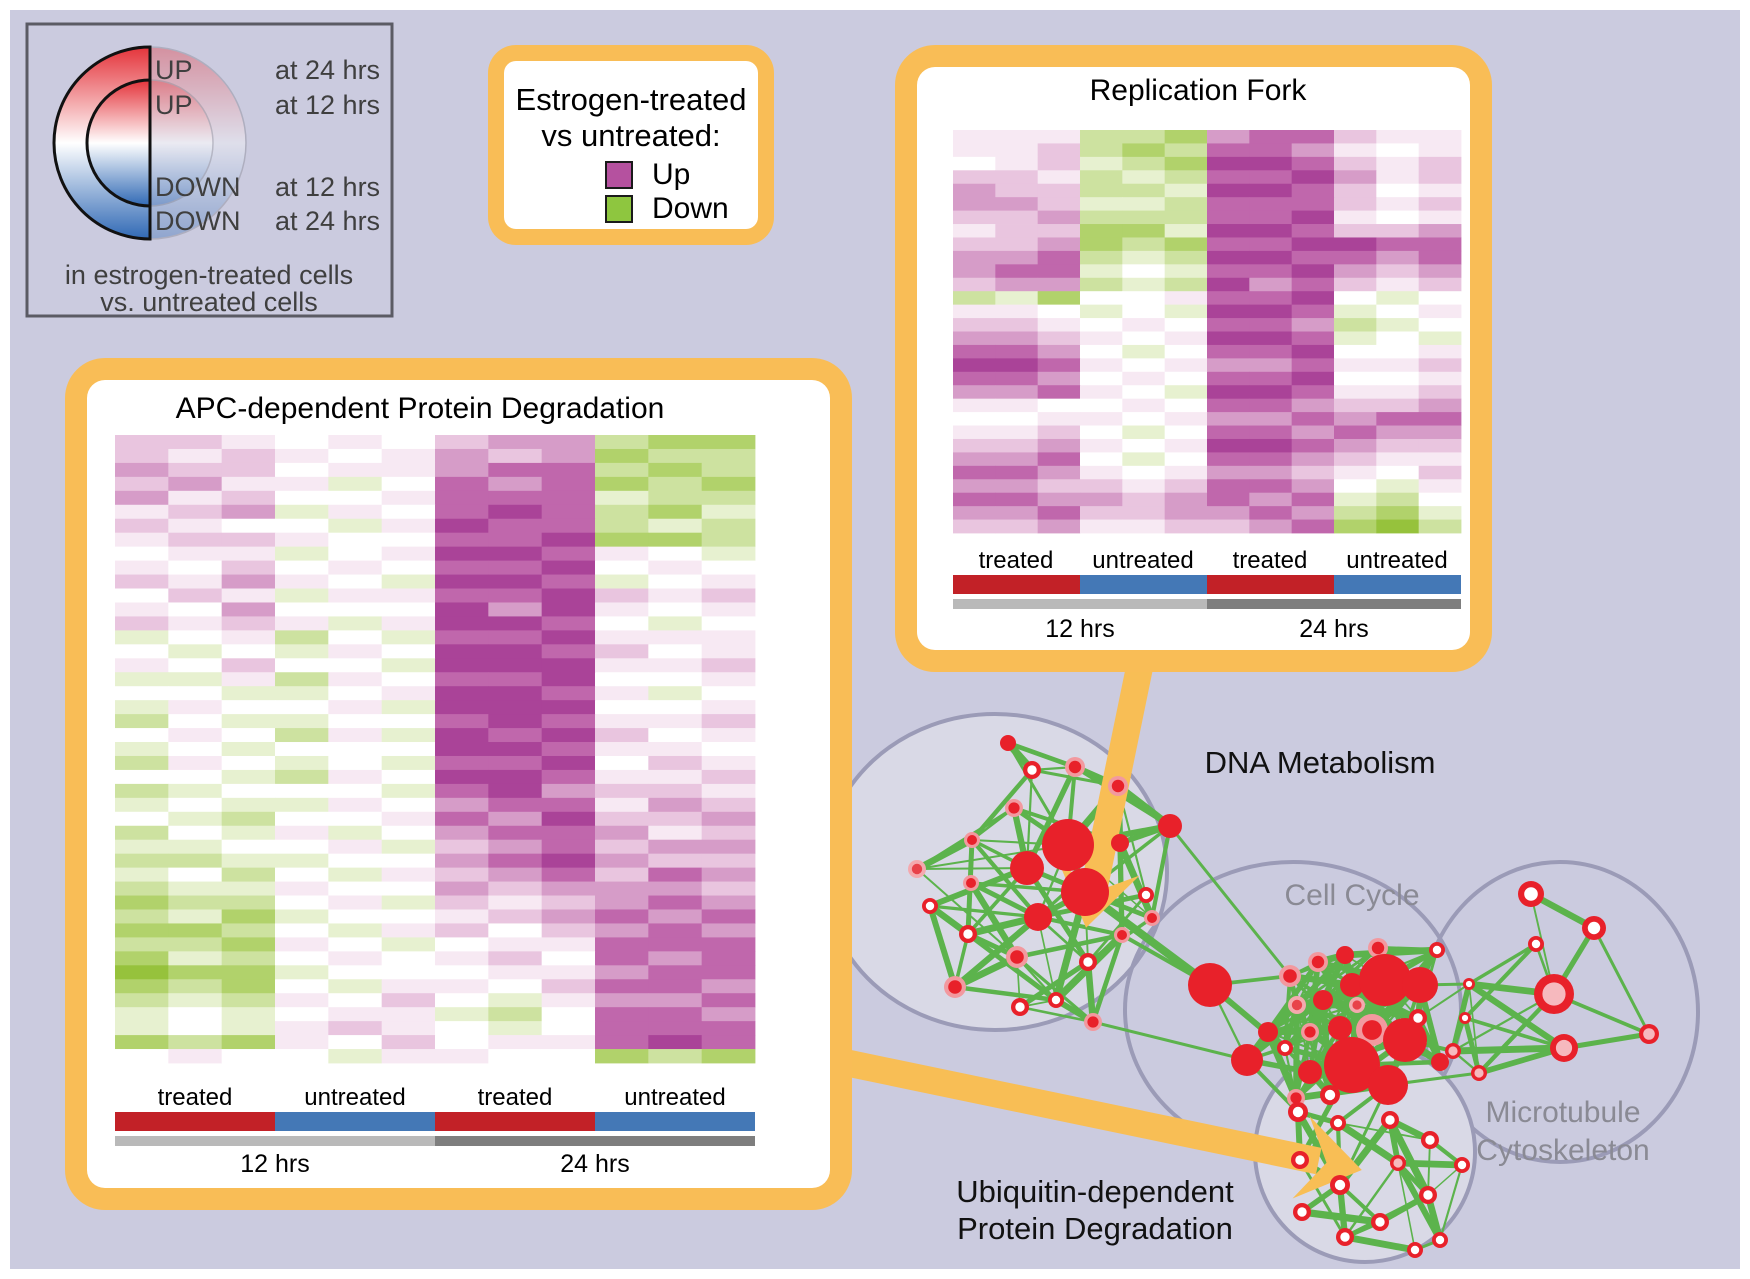  What do you see at coordinates (594, 1164) in the screenshot?
I see `apc-24hrs-label: 24 hrs` at bounding box center [594, 1164].